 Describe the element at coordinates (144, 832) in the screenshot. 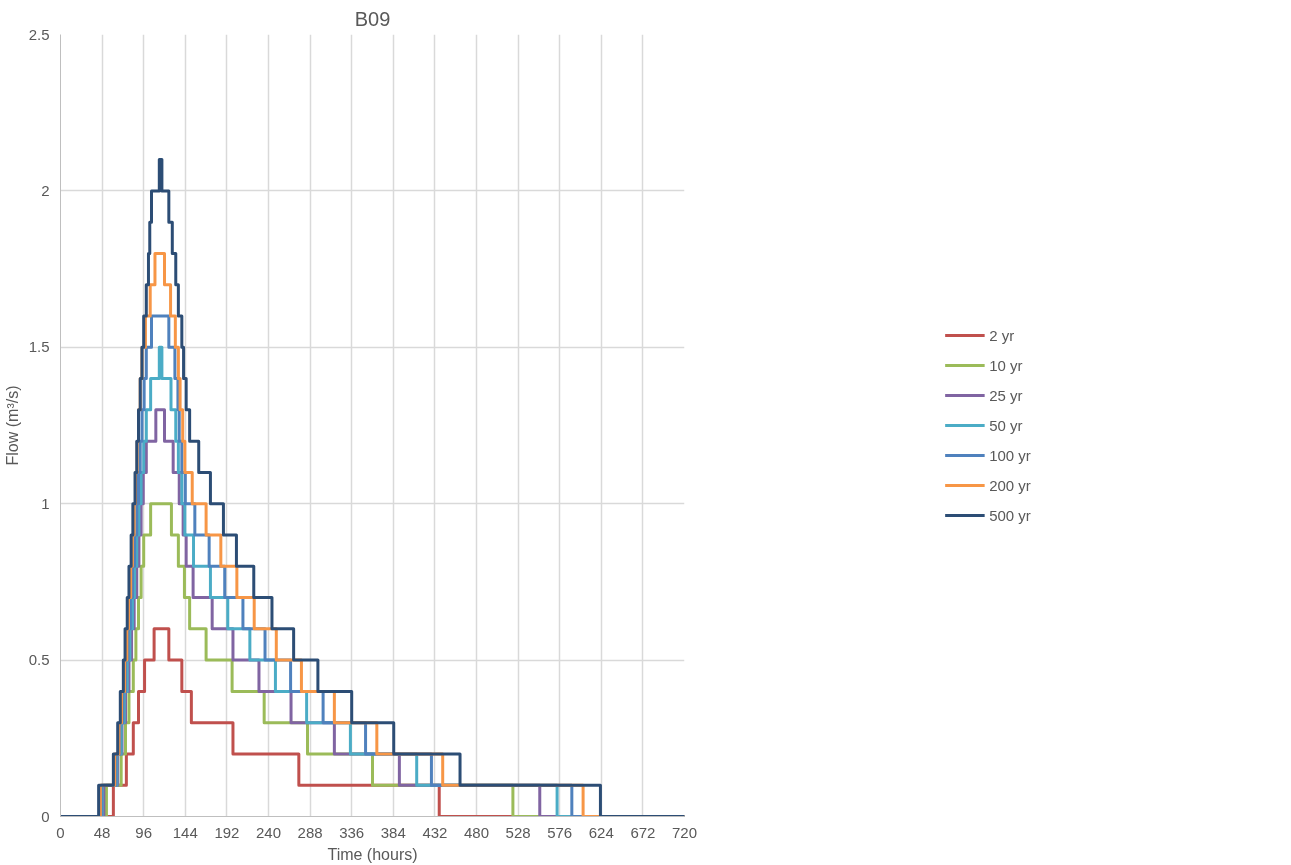

I see `x-tick-label: 96` at that location.